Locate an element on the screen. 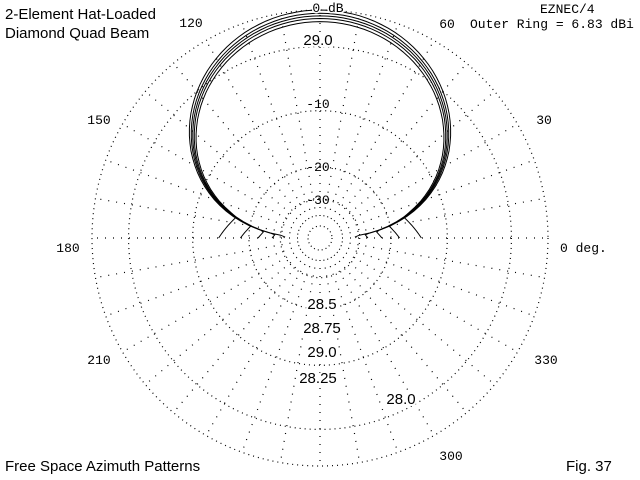  figure-number: Fig. 37 is located at coordinates (589, 466).